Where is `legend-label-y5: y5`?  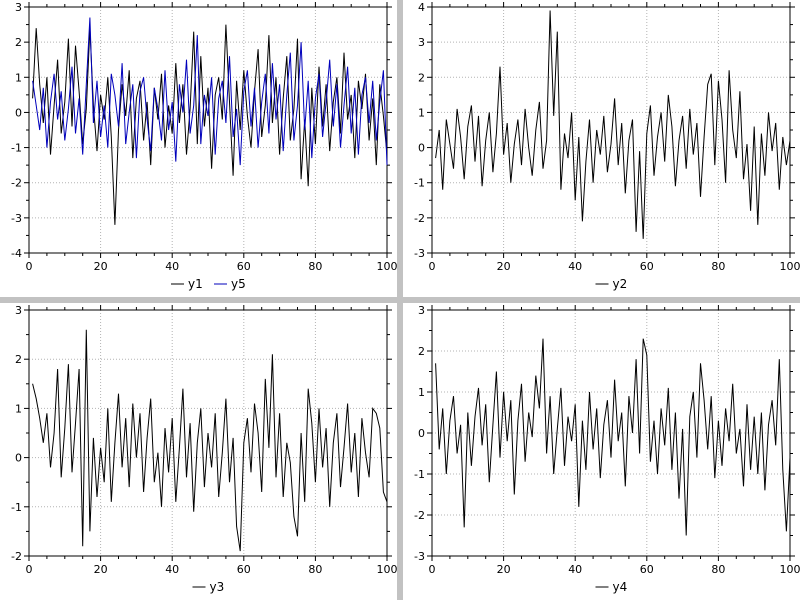
legend-label-y5: y5 is located at coordinates (238, 284).